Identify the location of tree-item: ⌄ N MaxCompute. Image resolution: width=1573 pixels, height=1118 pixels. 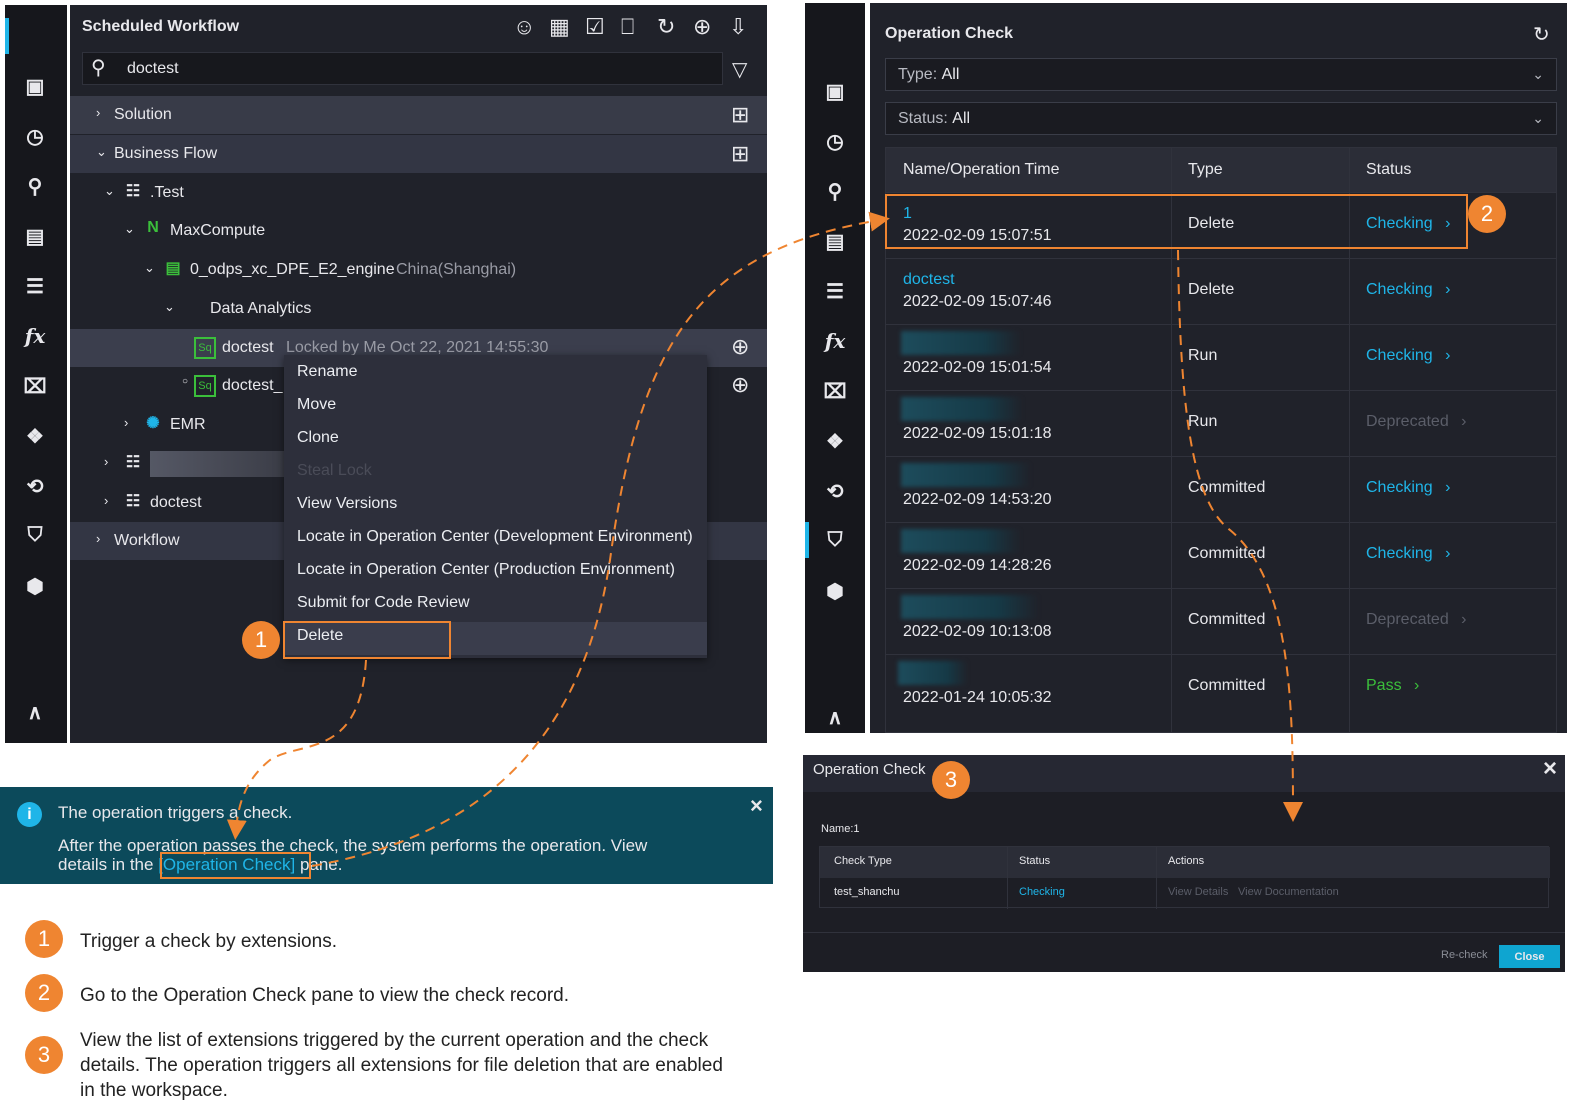
(418, 231).